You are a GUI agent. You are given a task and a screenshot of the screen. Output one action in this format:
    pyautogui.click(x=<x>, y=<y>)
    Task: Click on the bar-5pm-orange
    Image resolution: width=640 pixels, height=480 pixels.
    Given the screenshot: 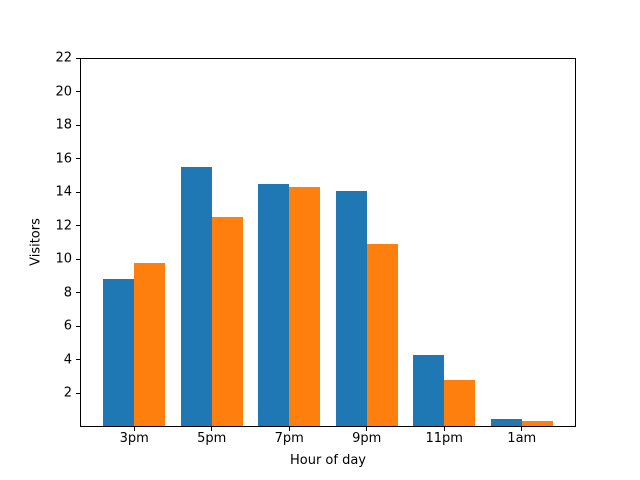 What is the action you would take?
    pyautogui.click(x=227, y=322)
    